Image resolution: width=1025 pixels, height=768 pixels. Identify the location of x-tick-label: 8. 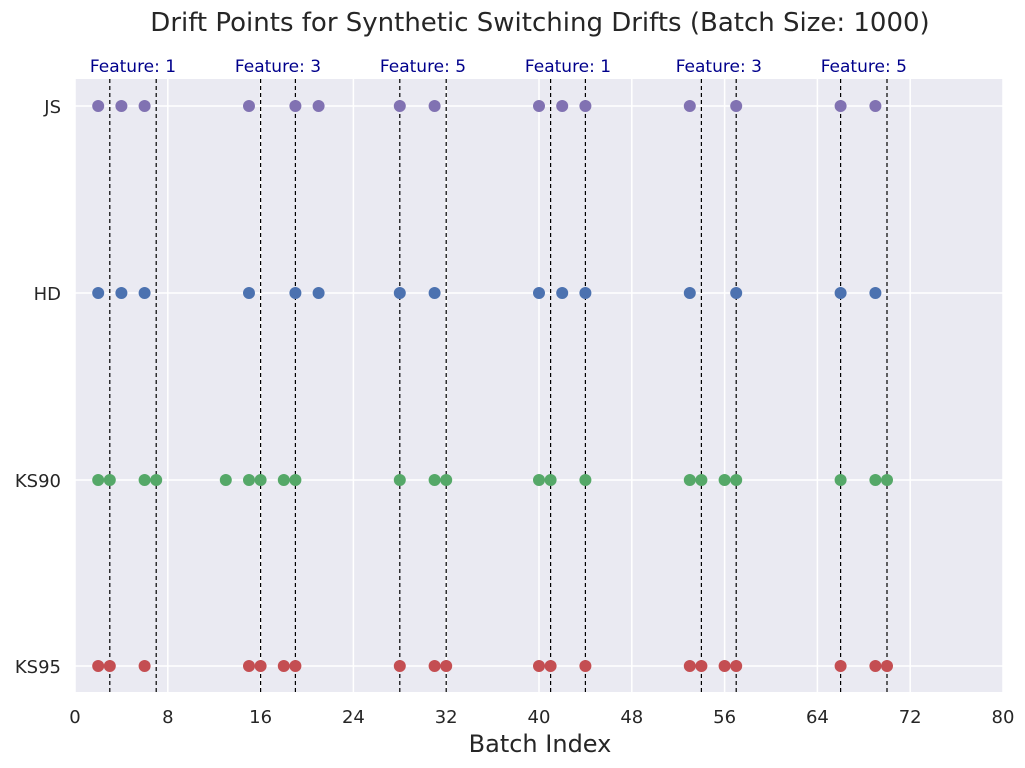
(167, 717).